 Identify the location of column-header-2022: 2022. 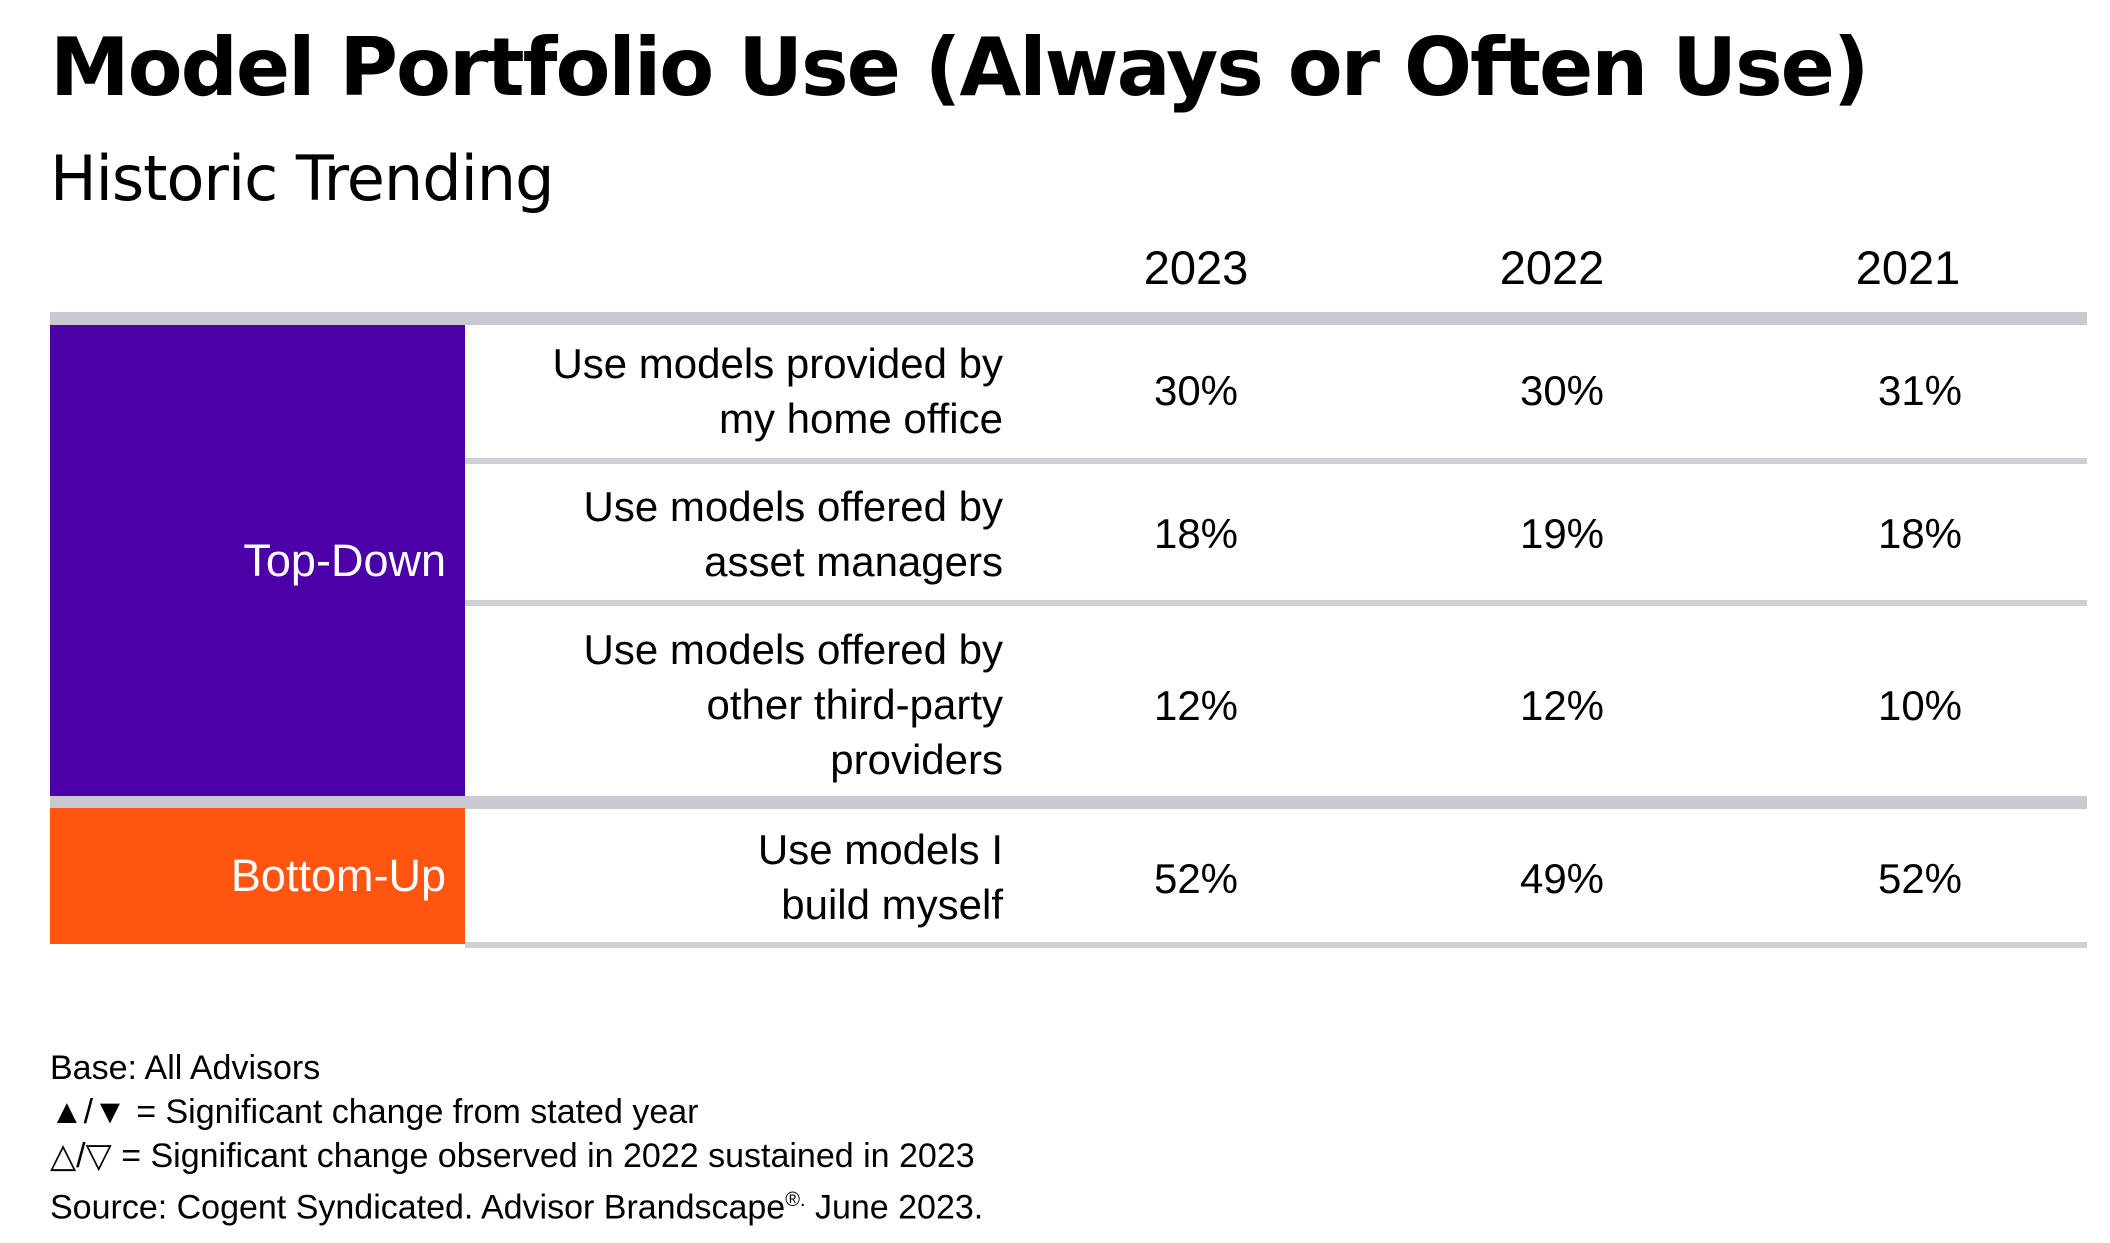
(1552, 267).